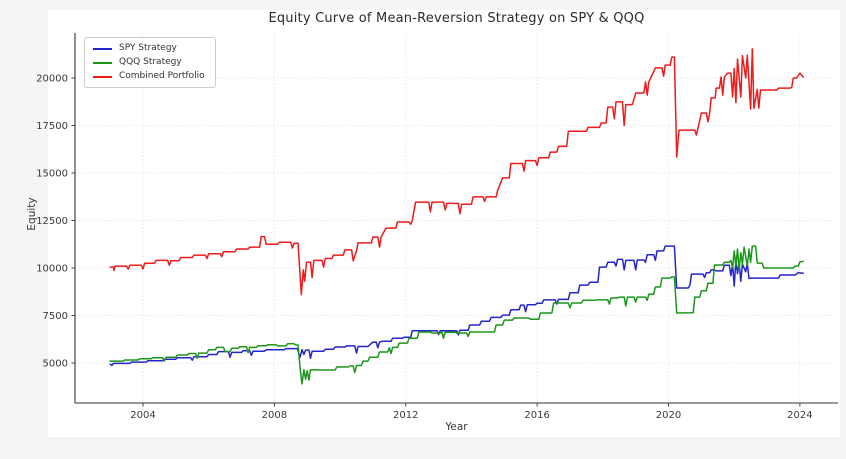 Image resolution: width=846 pixels, height=459 pixels. Describe the element at coordinates (52, 126) in the screenshot. I see `y-tick-label: 17500` at that location.